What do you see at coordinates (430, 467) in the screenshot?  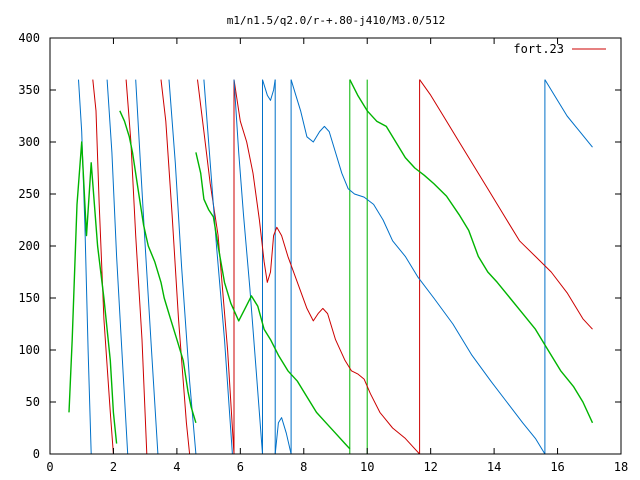 I see `x-tick-label: 12` at bounding box center [430, 467].